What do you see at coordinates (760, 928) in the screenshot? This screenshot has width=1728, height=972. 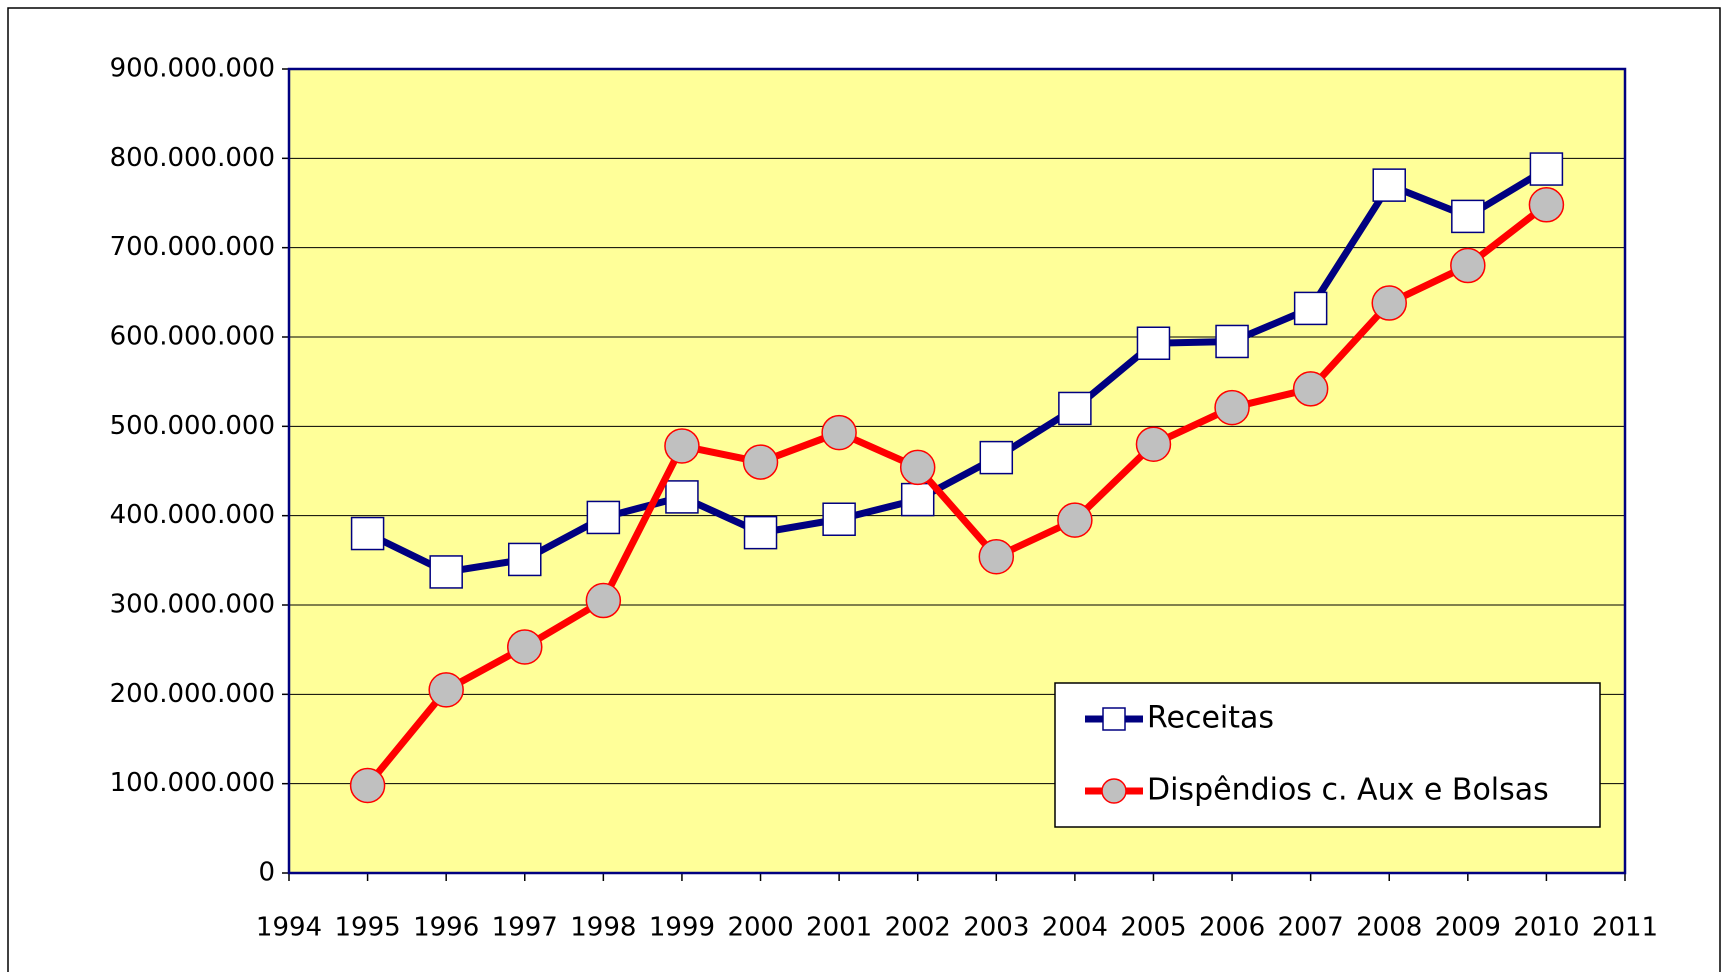 I see `x-tick-label: 2000` at bounding box center [760, 928].